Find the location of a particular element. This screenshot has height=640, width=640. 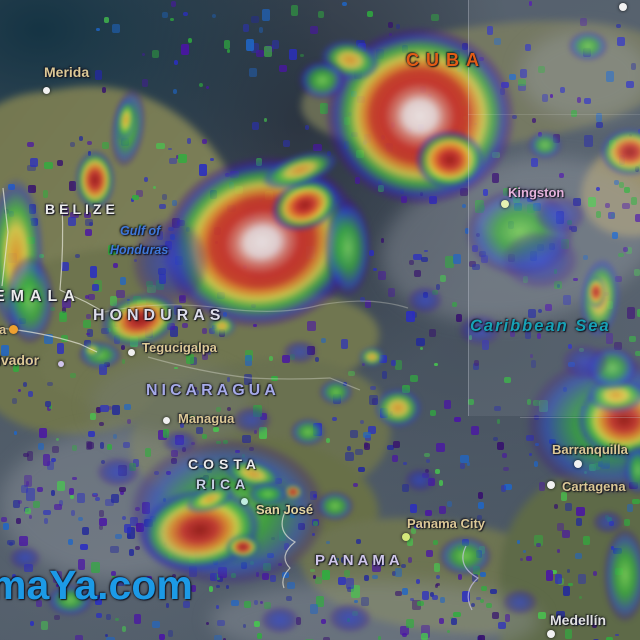

storm-cell-rain is located at coordinates (420, 480).